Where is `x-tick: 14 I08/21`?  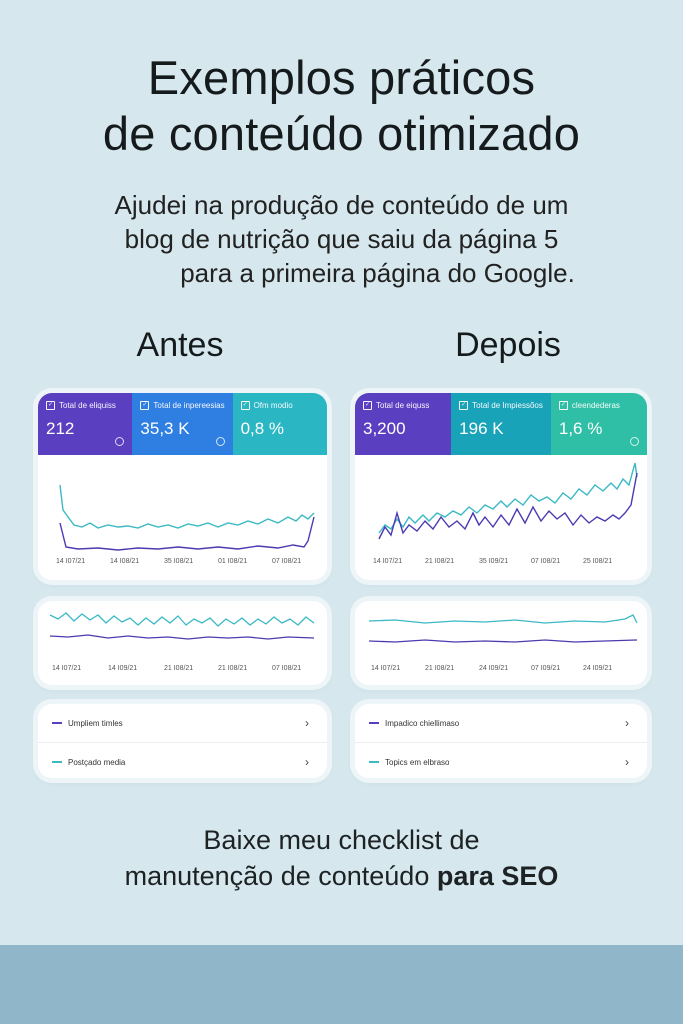
x-tick: 14 I08/21 is located at coordinates (125, 561).